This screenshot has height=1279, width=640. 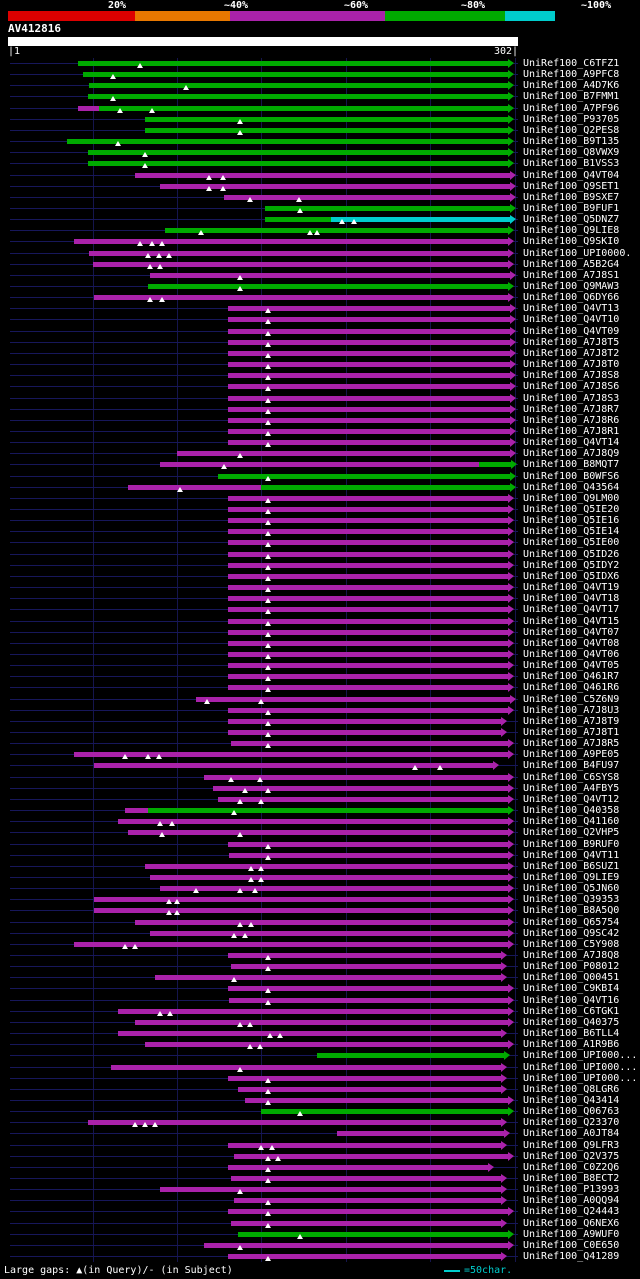 What do you see at coordinates (571, 465) in the screenshot?
I see `hit-label: UniRef100_B8MQT7` at bounding box center [571, 465].